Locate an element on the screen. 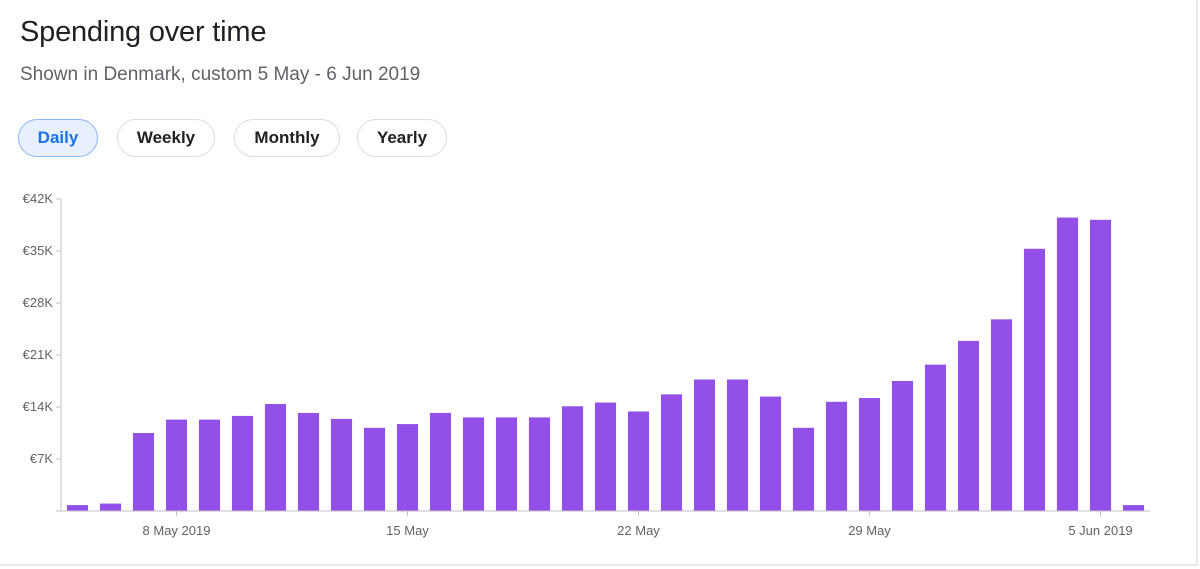 The image size is (1200, 569). y-axis: €7K €14K €21K €28K €35K €42K is located at coordinates (42, 351).